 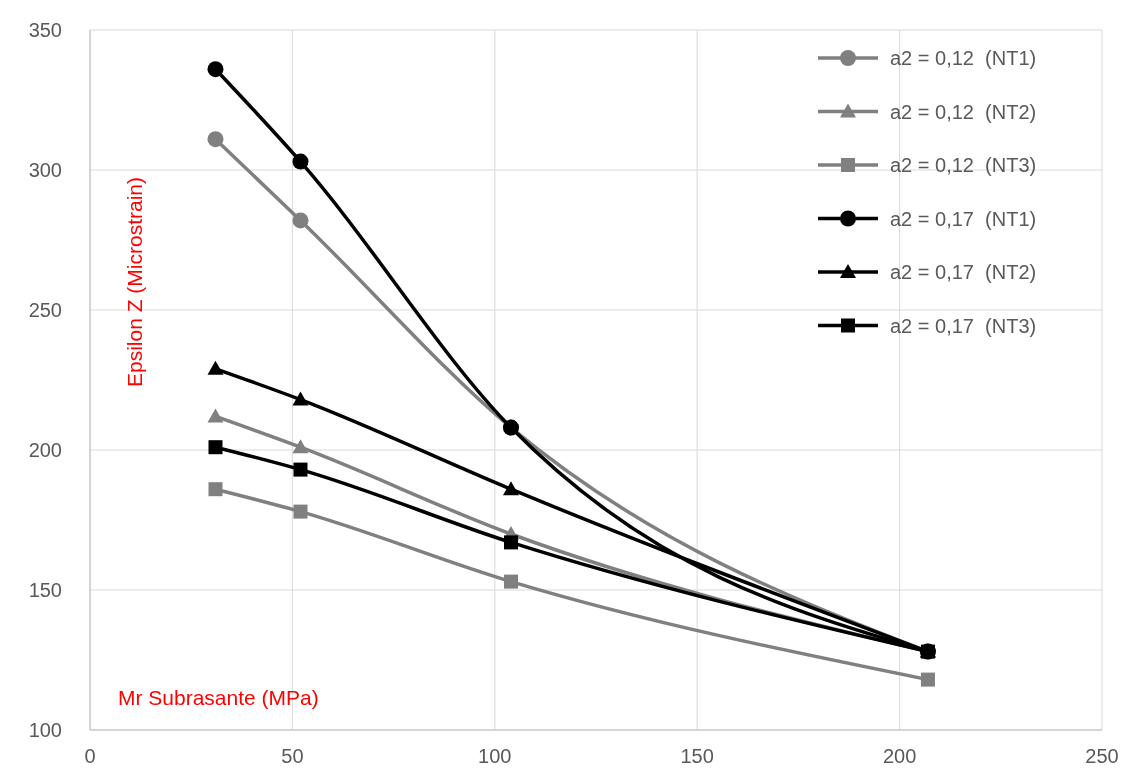 I want to click on legend-label: a2 = 0,12 (NT2), so click(x=963, y=111).